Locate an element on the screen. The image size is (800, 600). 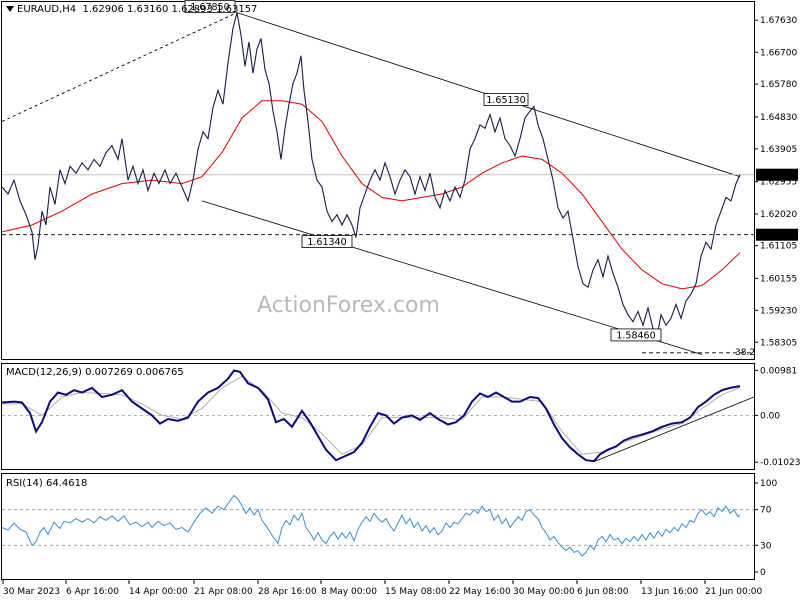
level-label: 1.61420 is located at coordinates (777, 236).